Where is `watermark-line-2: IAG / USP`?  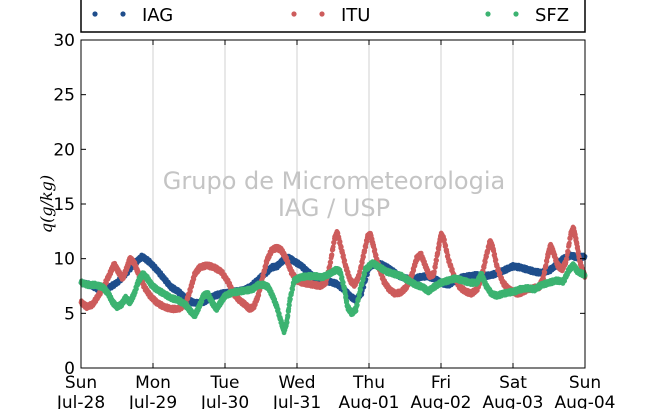
watermark-line-2: IAG / USP is located at coordinates (334, 208).